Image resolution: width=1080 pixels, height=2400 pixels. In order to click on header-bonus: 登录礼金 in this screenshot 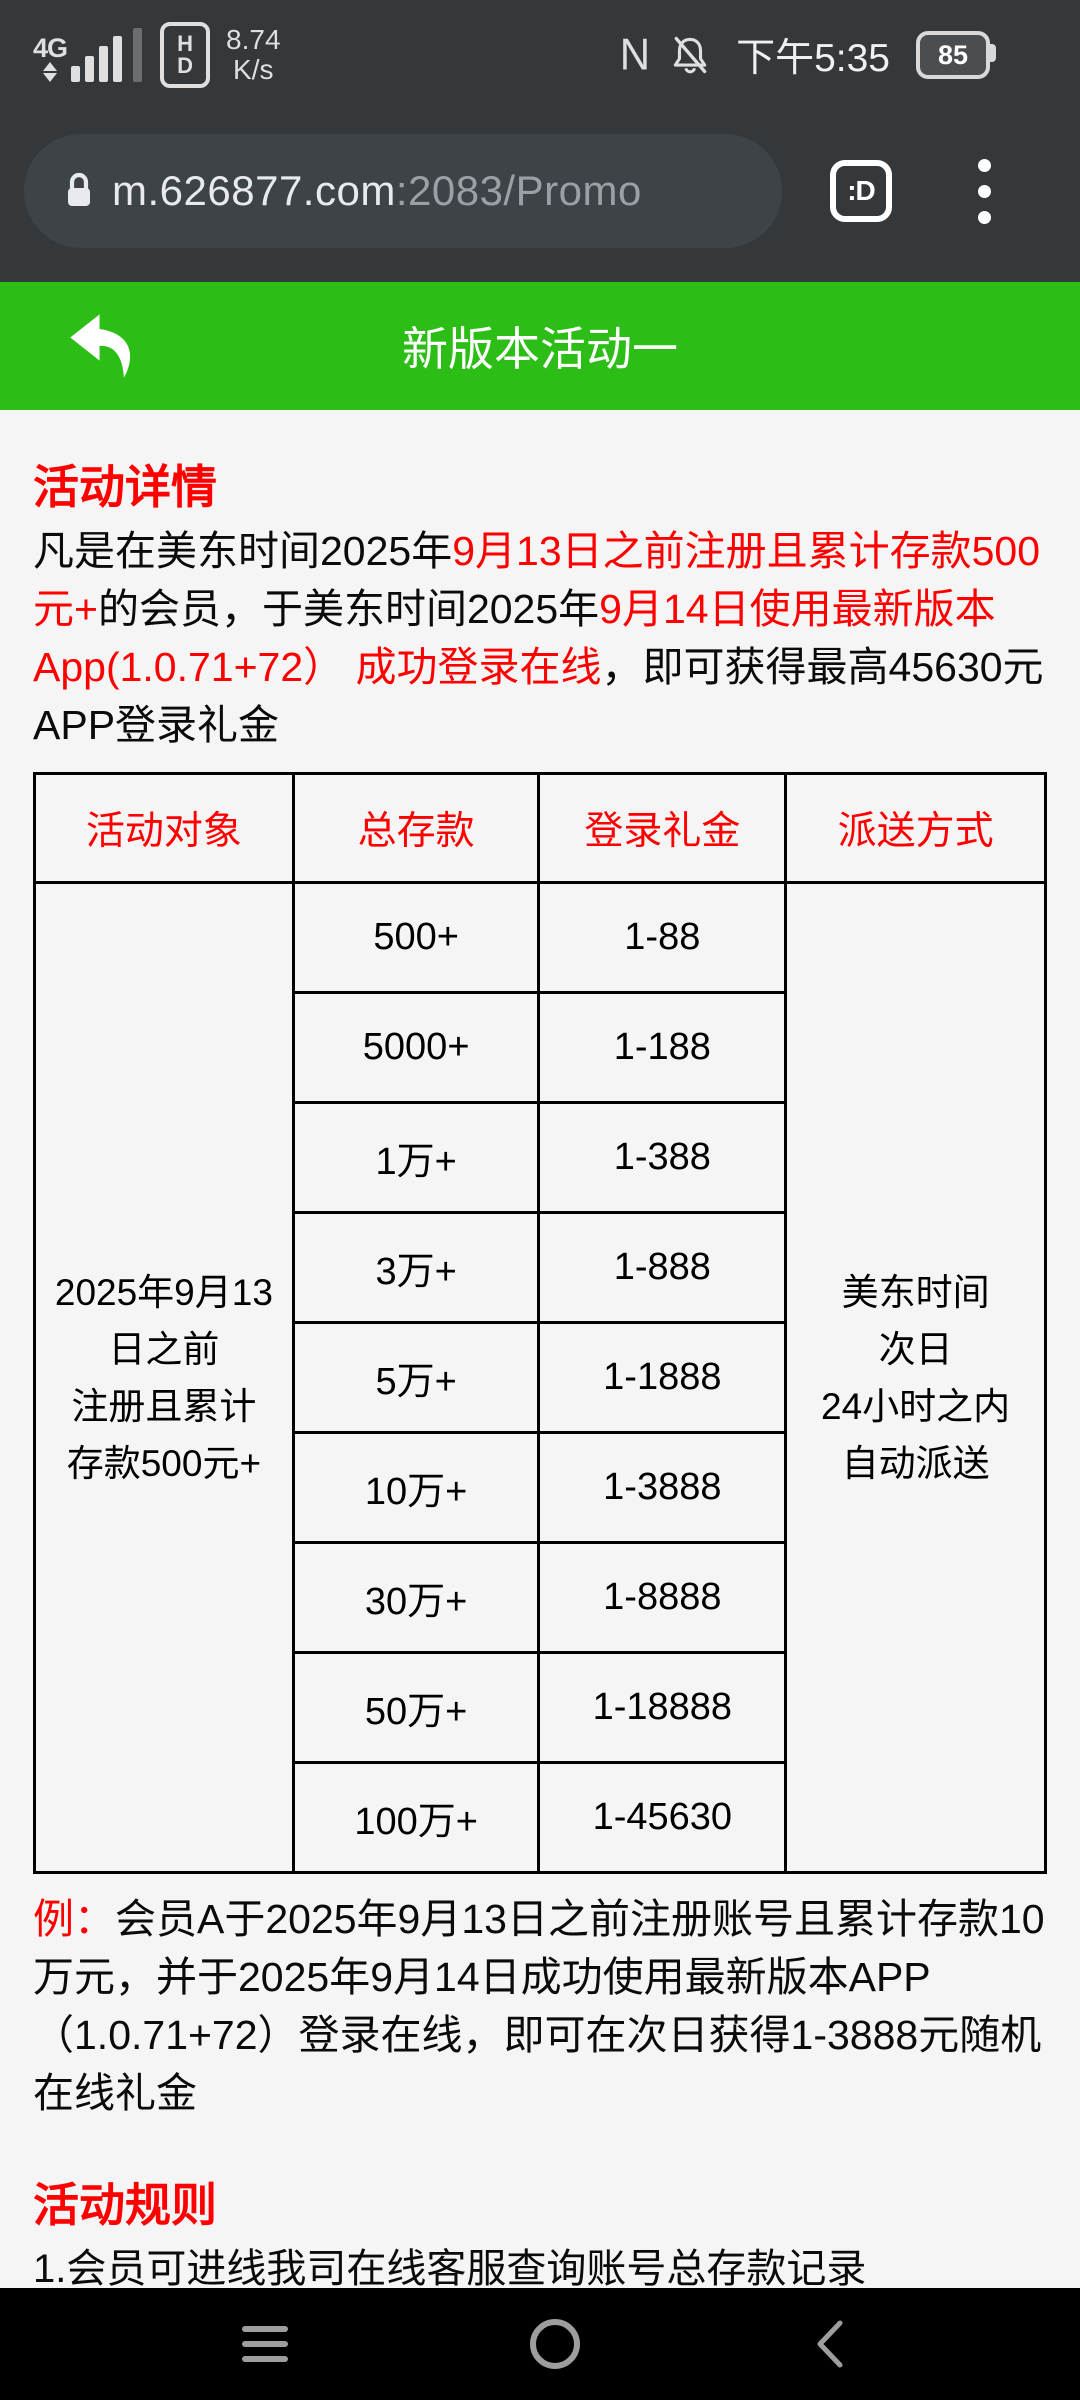, I will do `click(662, 828)`.